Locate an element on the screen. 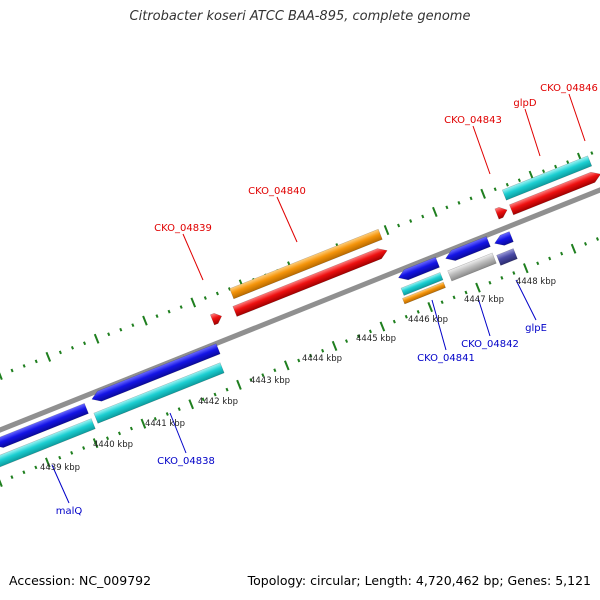 The height and width of the screenshot is (600, 600). cds-malq-a is located at coordinates (44, 425).